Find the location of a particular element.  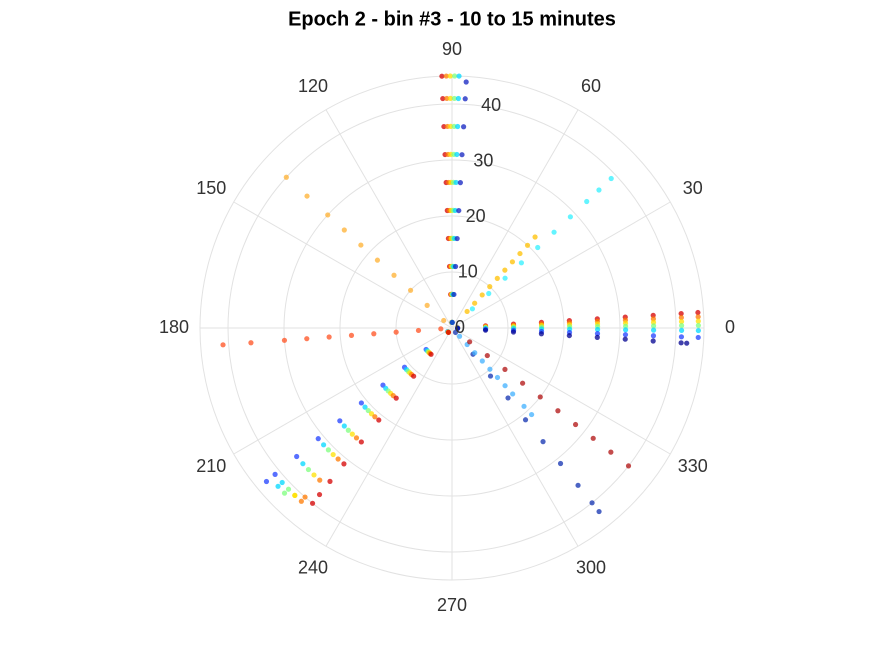

theta-tick-label: 60 is located at coordinates (591, 86).